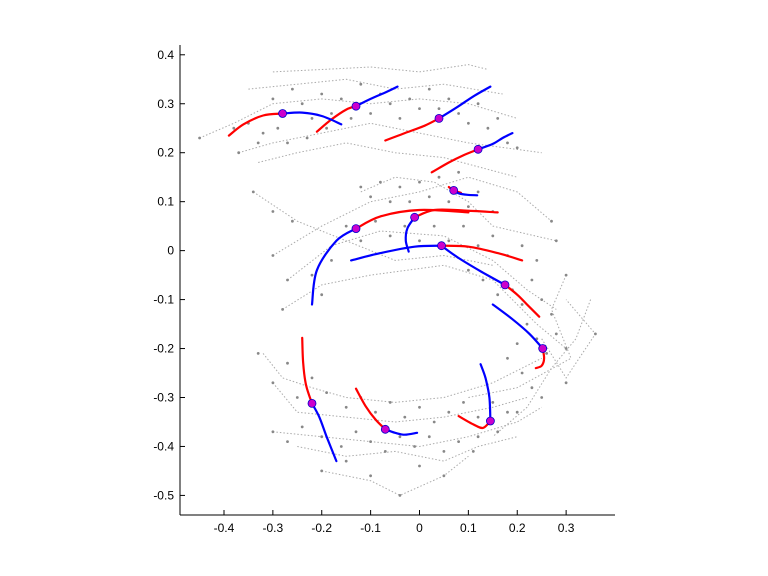  I want to click on x-tick-label-5: 0.1, so click(468, 528).